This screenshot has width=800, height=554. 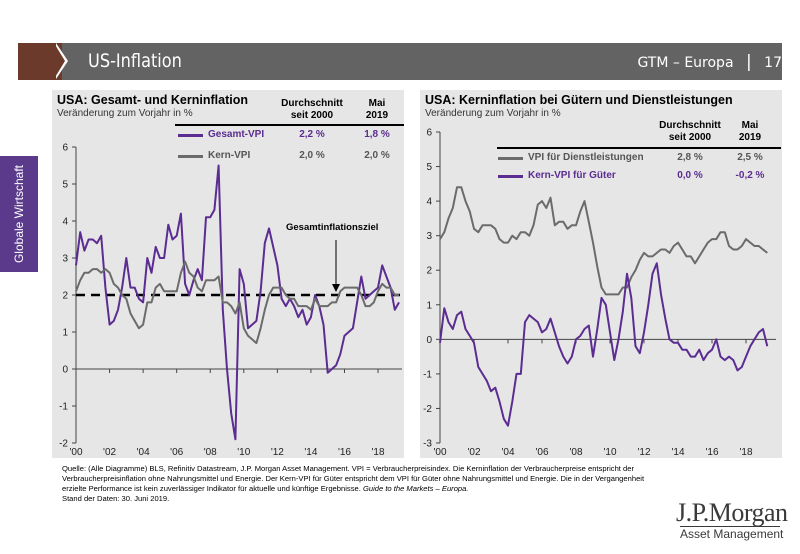 What do you see at coordinates (135, 61) in the screenshot?
I see `page-title: US-Inflation` at bounding box center [135, 61].